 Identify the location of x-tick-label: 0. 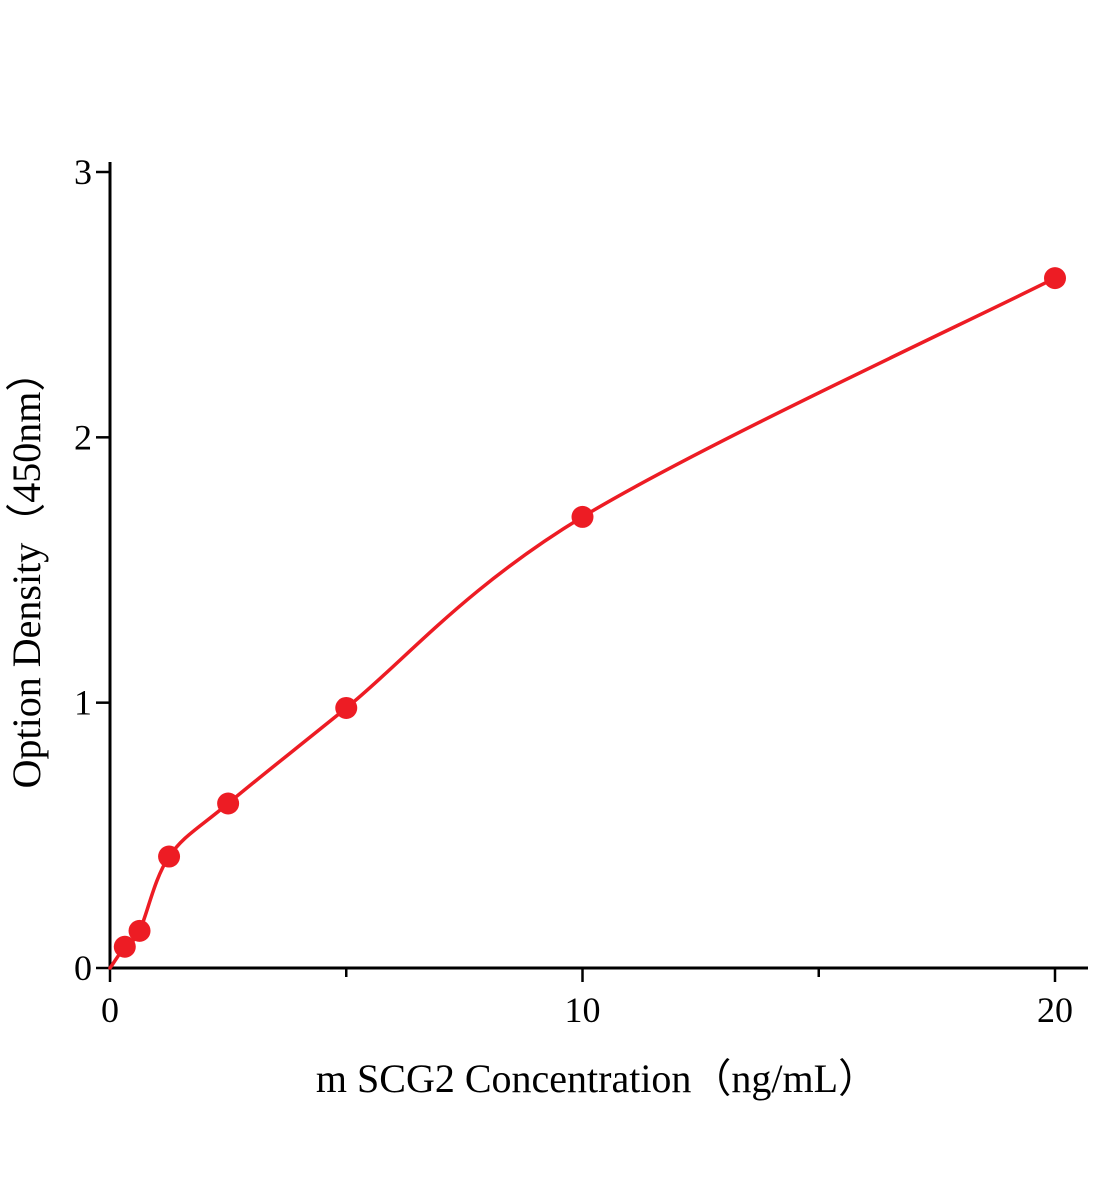
(110, 1010).